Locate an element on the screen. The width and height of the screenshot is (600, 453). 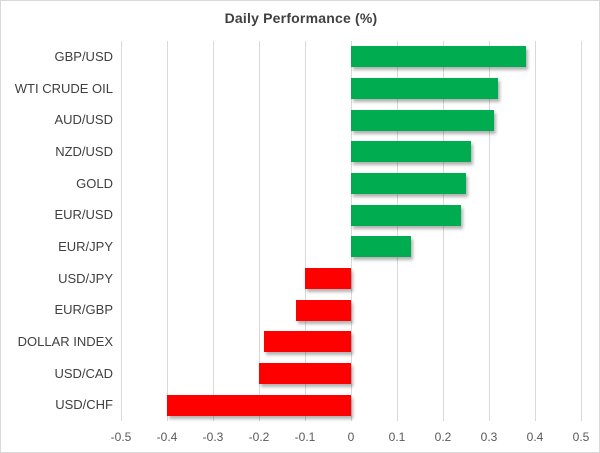
bar-eur-usd is located at coordinates (406, 215).